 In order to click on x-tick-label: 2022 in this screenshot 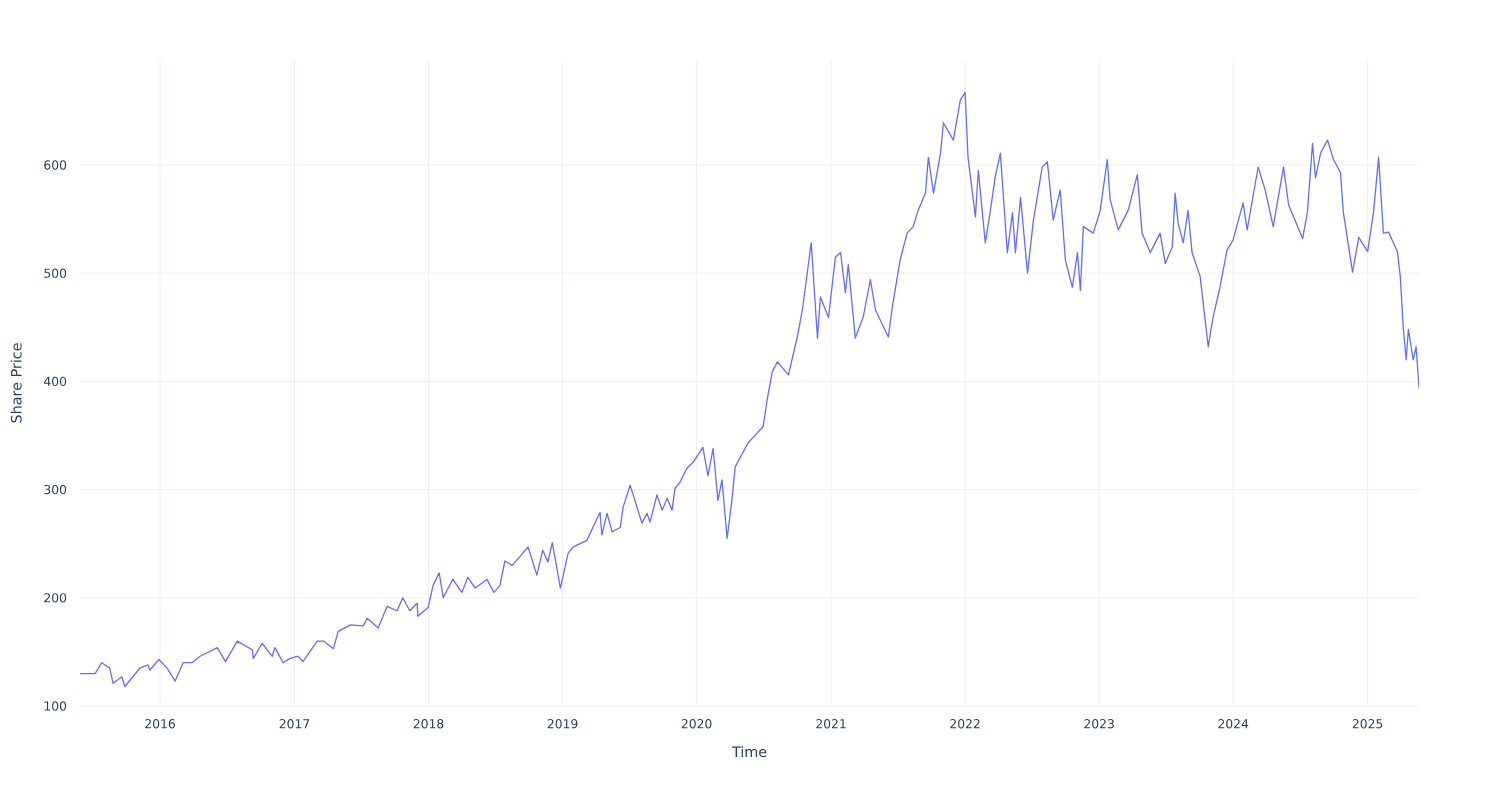, I will do `click(965, 724)`.